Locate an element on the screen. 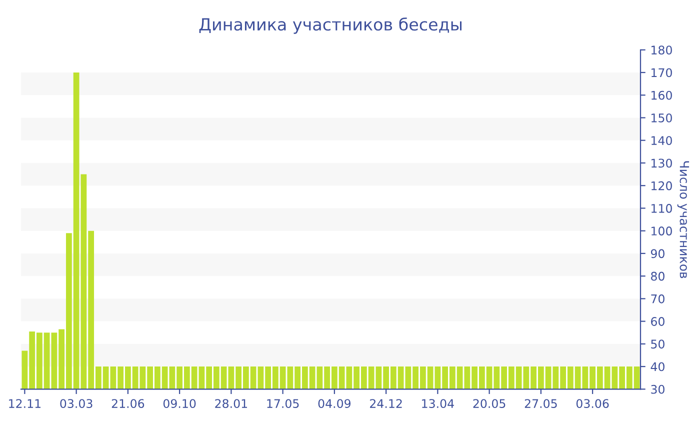 This screenshot has height=430, width=700. y-tick-label: 30 is located at coordinates (657, 389).